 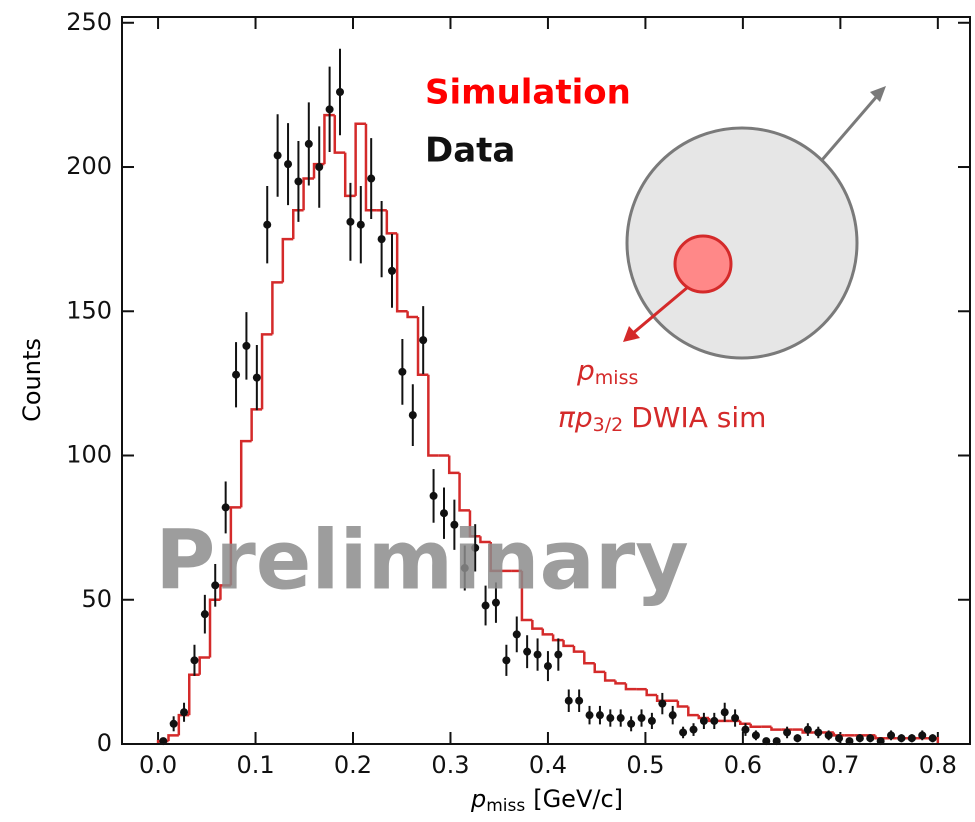 What do you see at coordinates (617, 378) in the screenshot?
I see `subscript: miss` at bounding box center [617, 378].